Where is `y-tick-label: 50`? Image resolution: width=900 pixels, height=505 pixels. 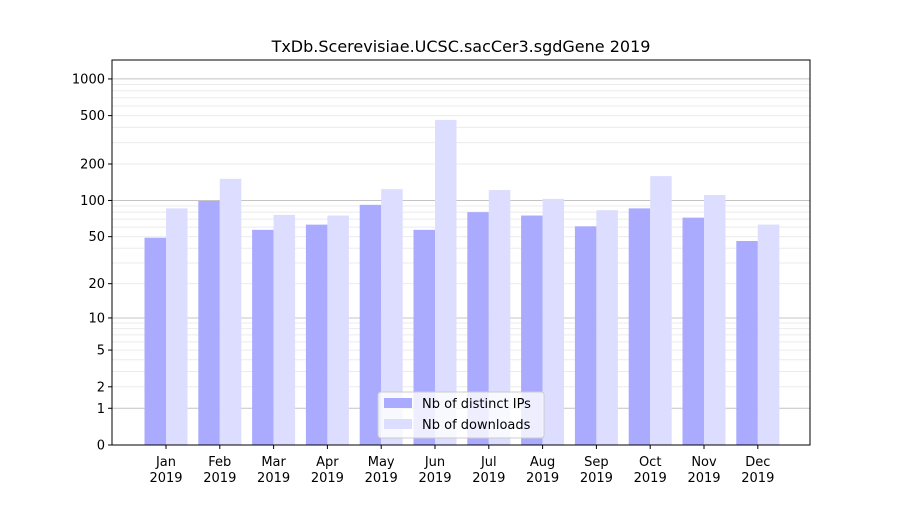 y-tick-label: 50 is located at coordinates (96, 237).